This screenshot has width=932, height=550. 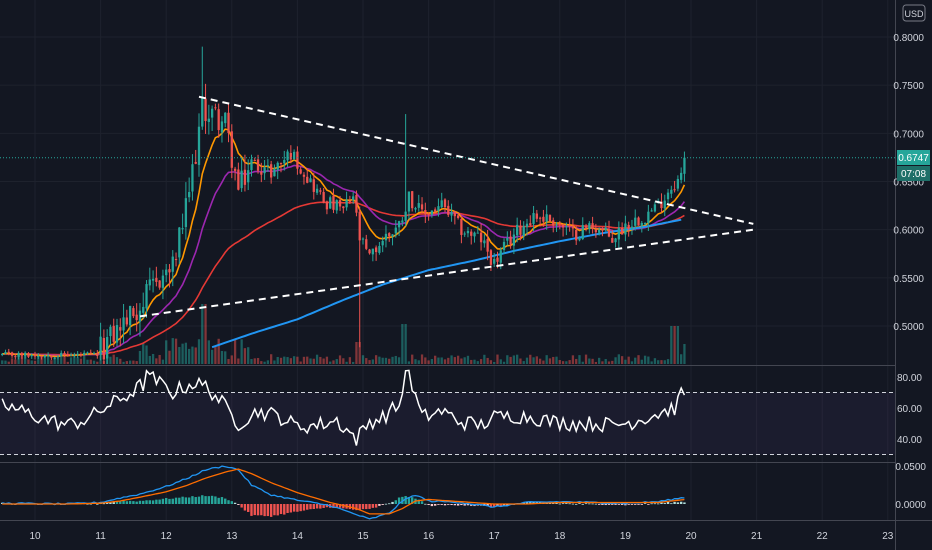 I want to click on time-axis: 10 11 12 13 14 15 16 17 18 19 20 21 22 23, so click(x=461, y=536).